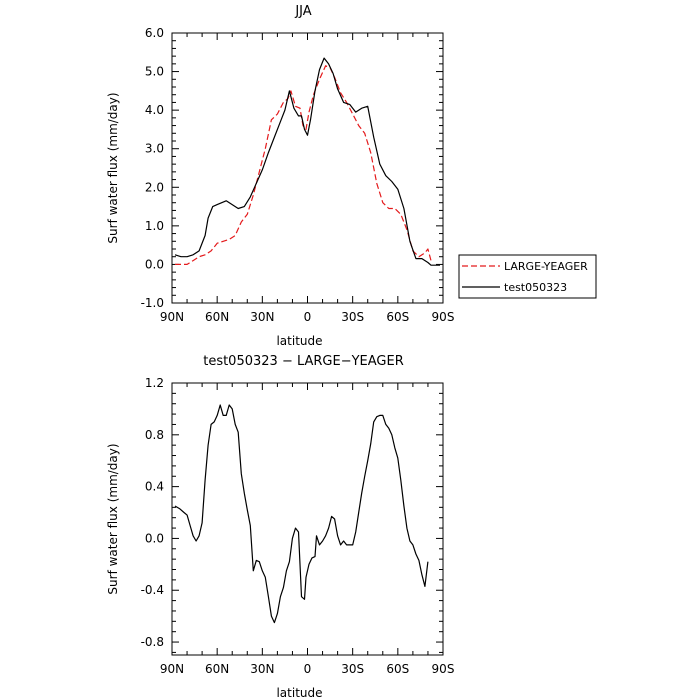 Image resolution: width=700 pixels, height=700 pixels. Describe the element at coordinates (154, 435) in the screenshot. I see `y-tick-label: 0.8` at that location.